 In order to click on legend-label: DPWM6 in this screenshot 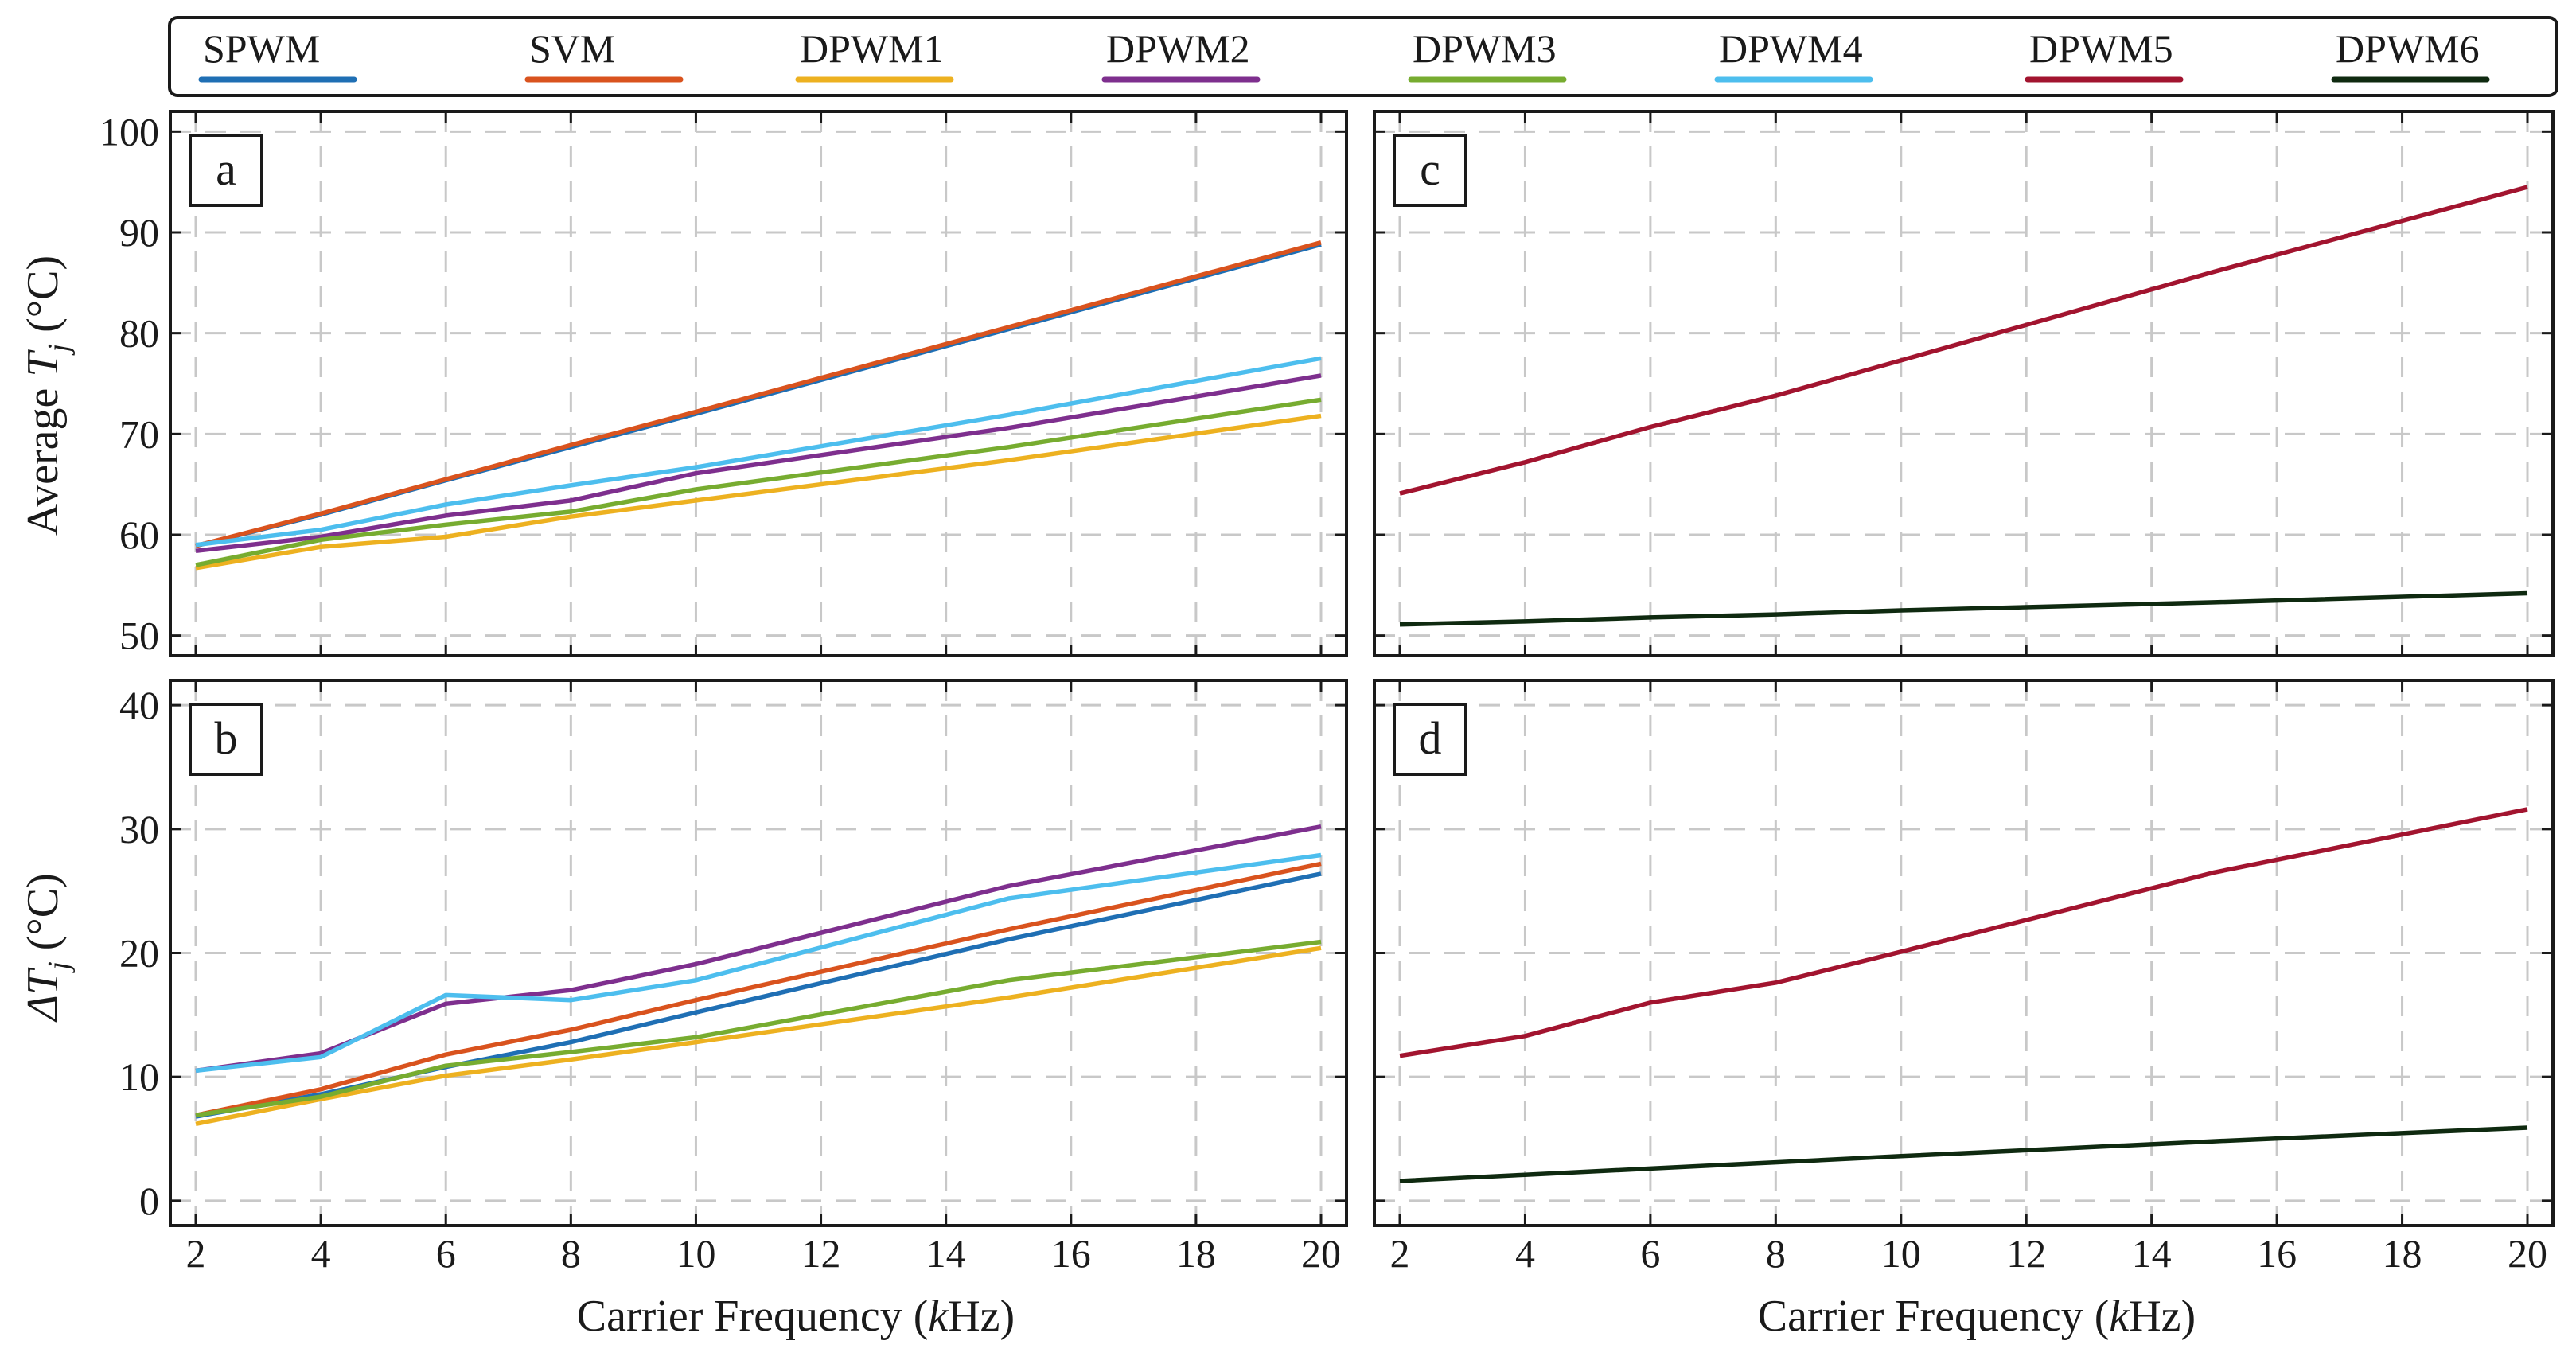, I will do `click(2408, 48)`.